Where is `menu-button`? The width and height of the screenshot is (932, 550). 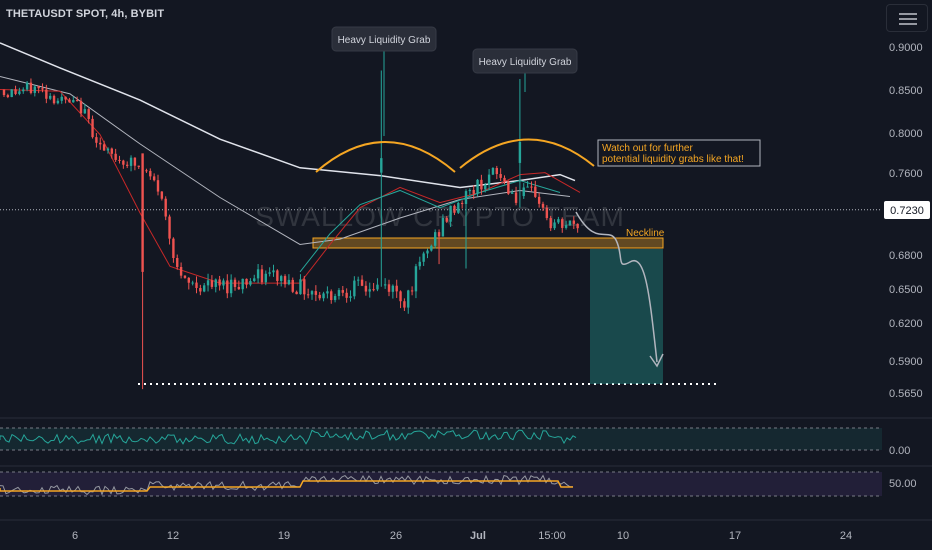
menu-button is located at coordinates (907, 18).